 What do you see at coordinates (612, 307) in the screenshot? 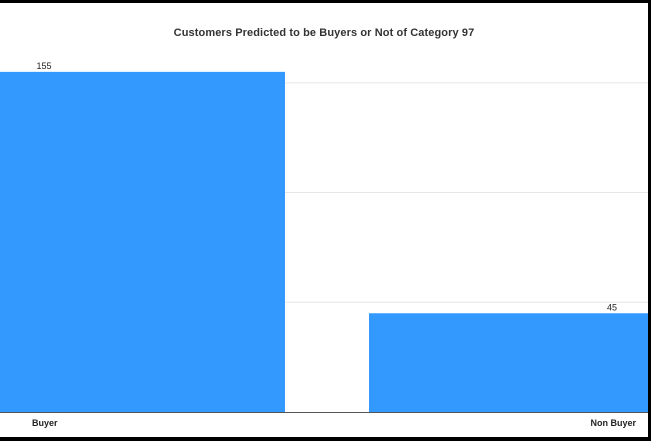
I see `data-label-non-buyer: 45` at bounding box center [612, 307].